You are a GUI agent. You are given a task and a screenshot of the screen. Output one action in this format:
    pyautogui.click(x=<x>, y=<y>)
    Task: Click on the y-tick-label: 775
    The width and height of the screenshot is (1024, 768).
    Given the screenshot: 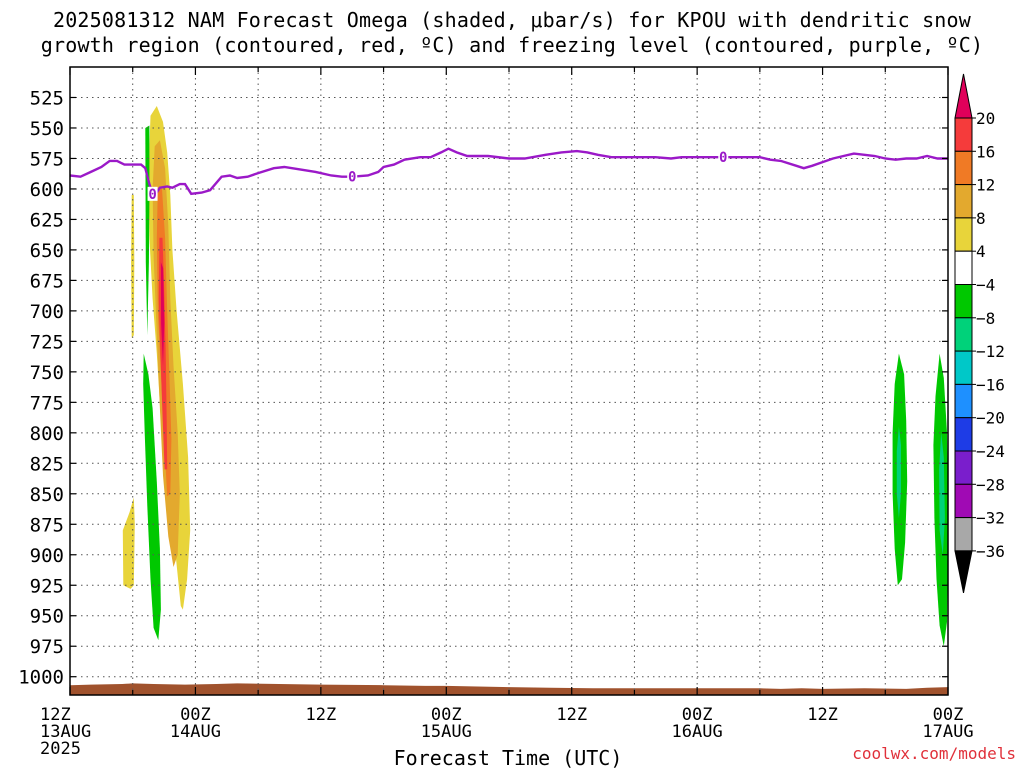 What is the action you would take?
    pyautogui.click(x=47, y=403)
    